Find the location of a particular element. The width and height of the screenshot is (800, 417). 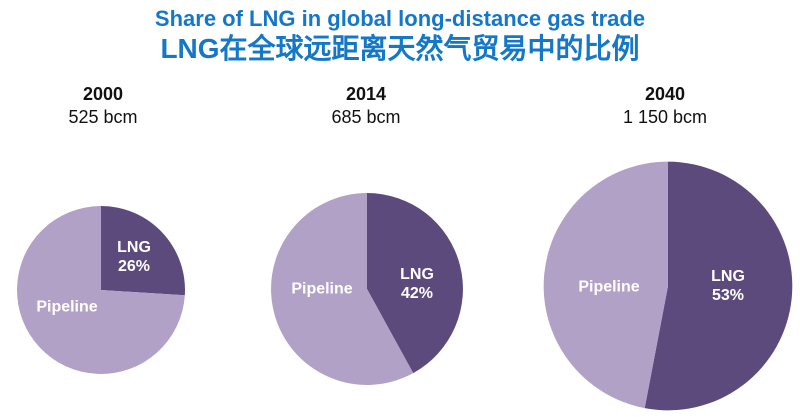

pie-2040-pipeline-label: Pipeline is located at coordinates (609, 287).